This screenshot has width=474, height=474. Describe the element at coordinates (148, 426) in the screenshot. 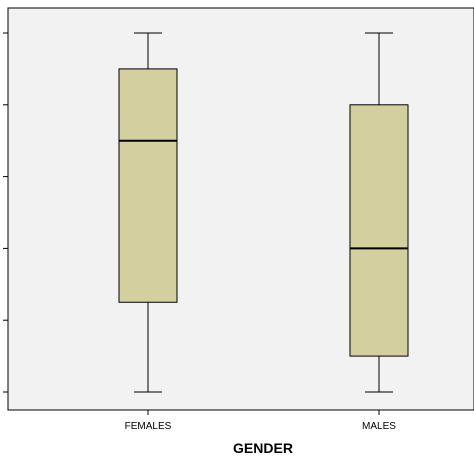

I see `x-tick-label: FEMALES` at that location.